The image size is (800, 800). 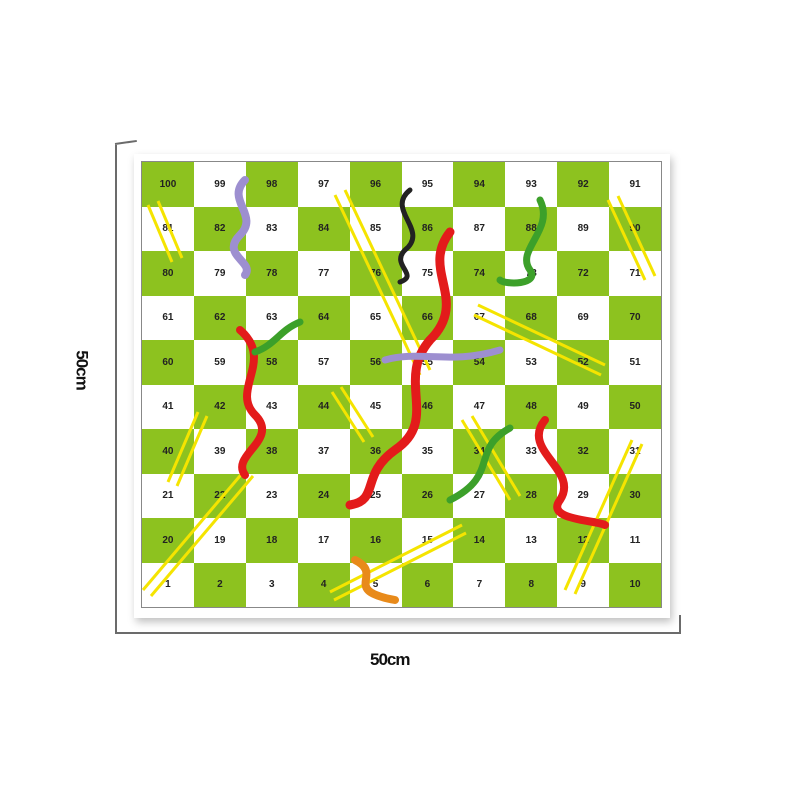 What do you see at coordinates (323, 273) in the screenshot?
I see `board-cell: 77` at bounding box center [323, 273].